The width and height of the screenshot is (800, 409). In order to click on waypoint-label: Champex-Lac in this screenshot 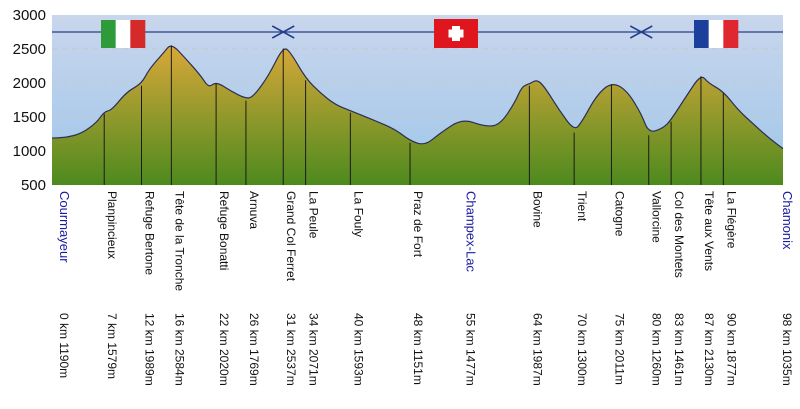, I will do `click(470, 231)`.